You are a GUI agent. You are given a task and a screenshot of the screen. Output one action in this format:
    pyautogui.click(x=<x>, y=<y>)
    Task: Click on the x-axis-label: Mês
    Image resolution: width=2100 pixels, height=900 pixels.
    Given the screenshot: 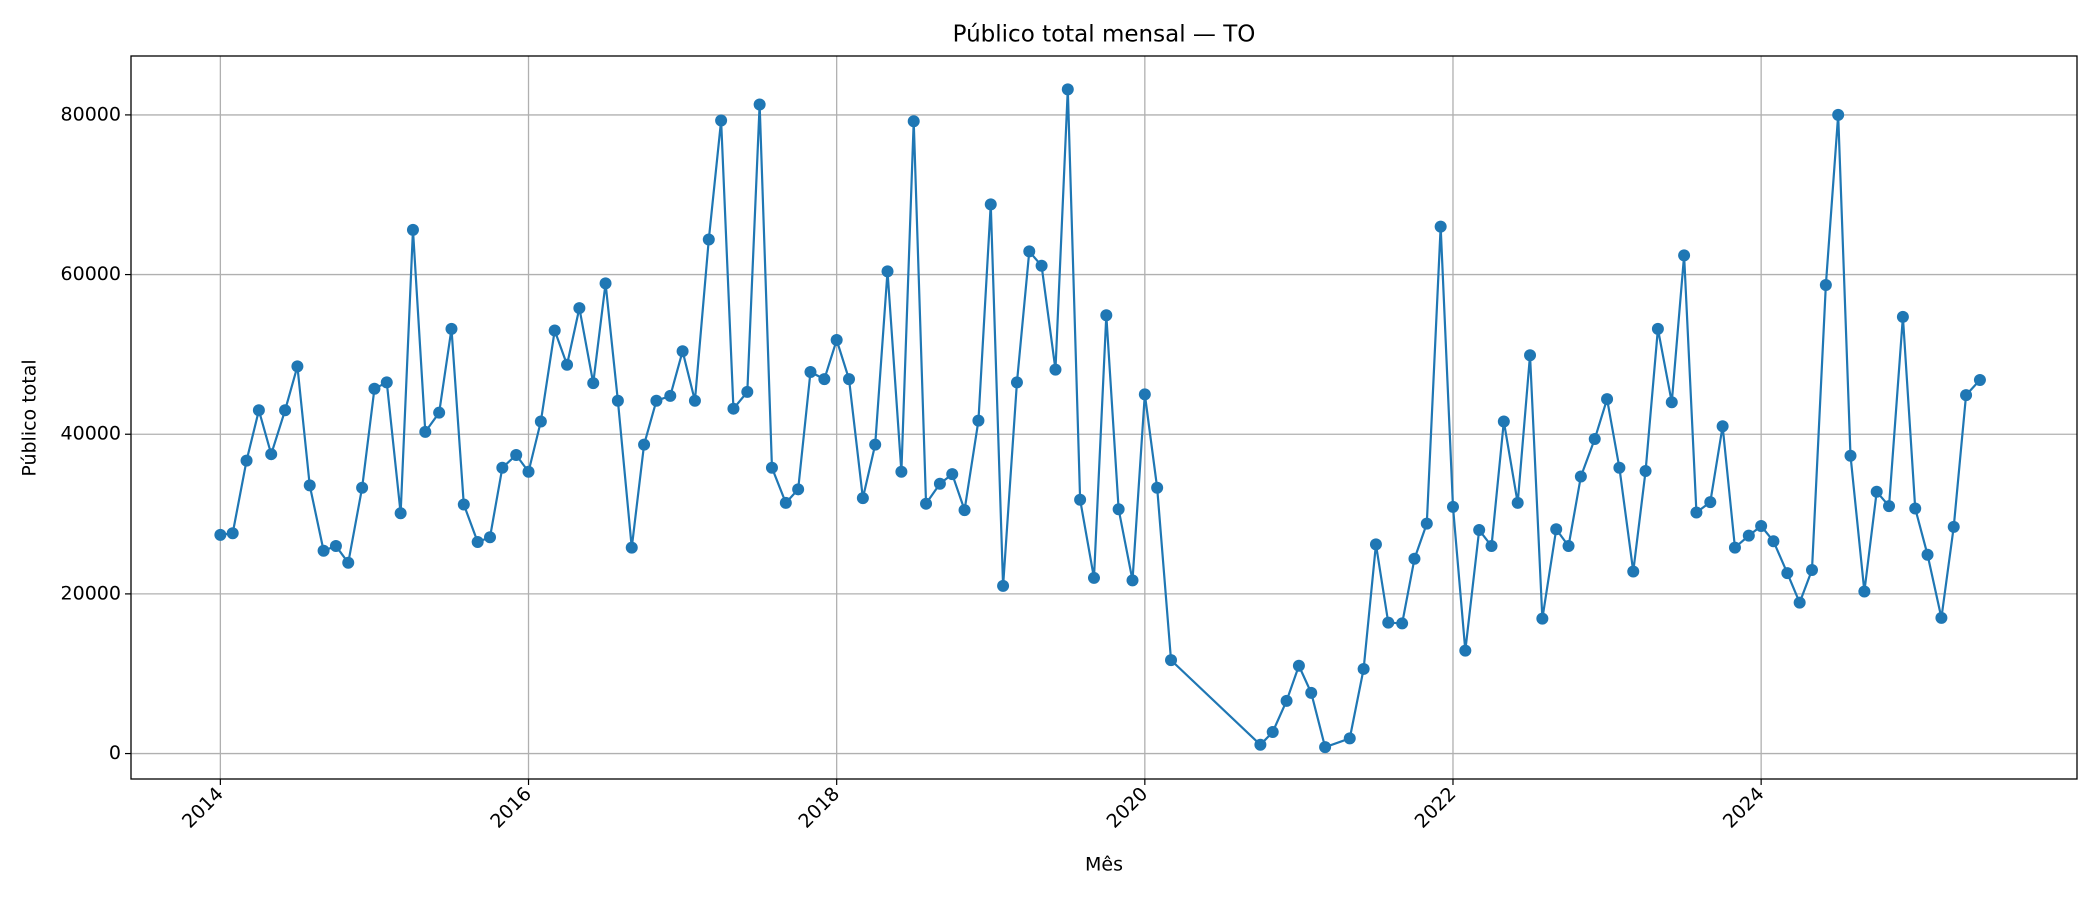 What is the action you would take?
    pyautogui.click(x=1104, y=865)
    